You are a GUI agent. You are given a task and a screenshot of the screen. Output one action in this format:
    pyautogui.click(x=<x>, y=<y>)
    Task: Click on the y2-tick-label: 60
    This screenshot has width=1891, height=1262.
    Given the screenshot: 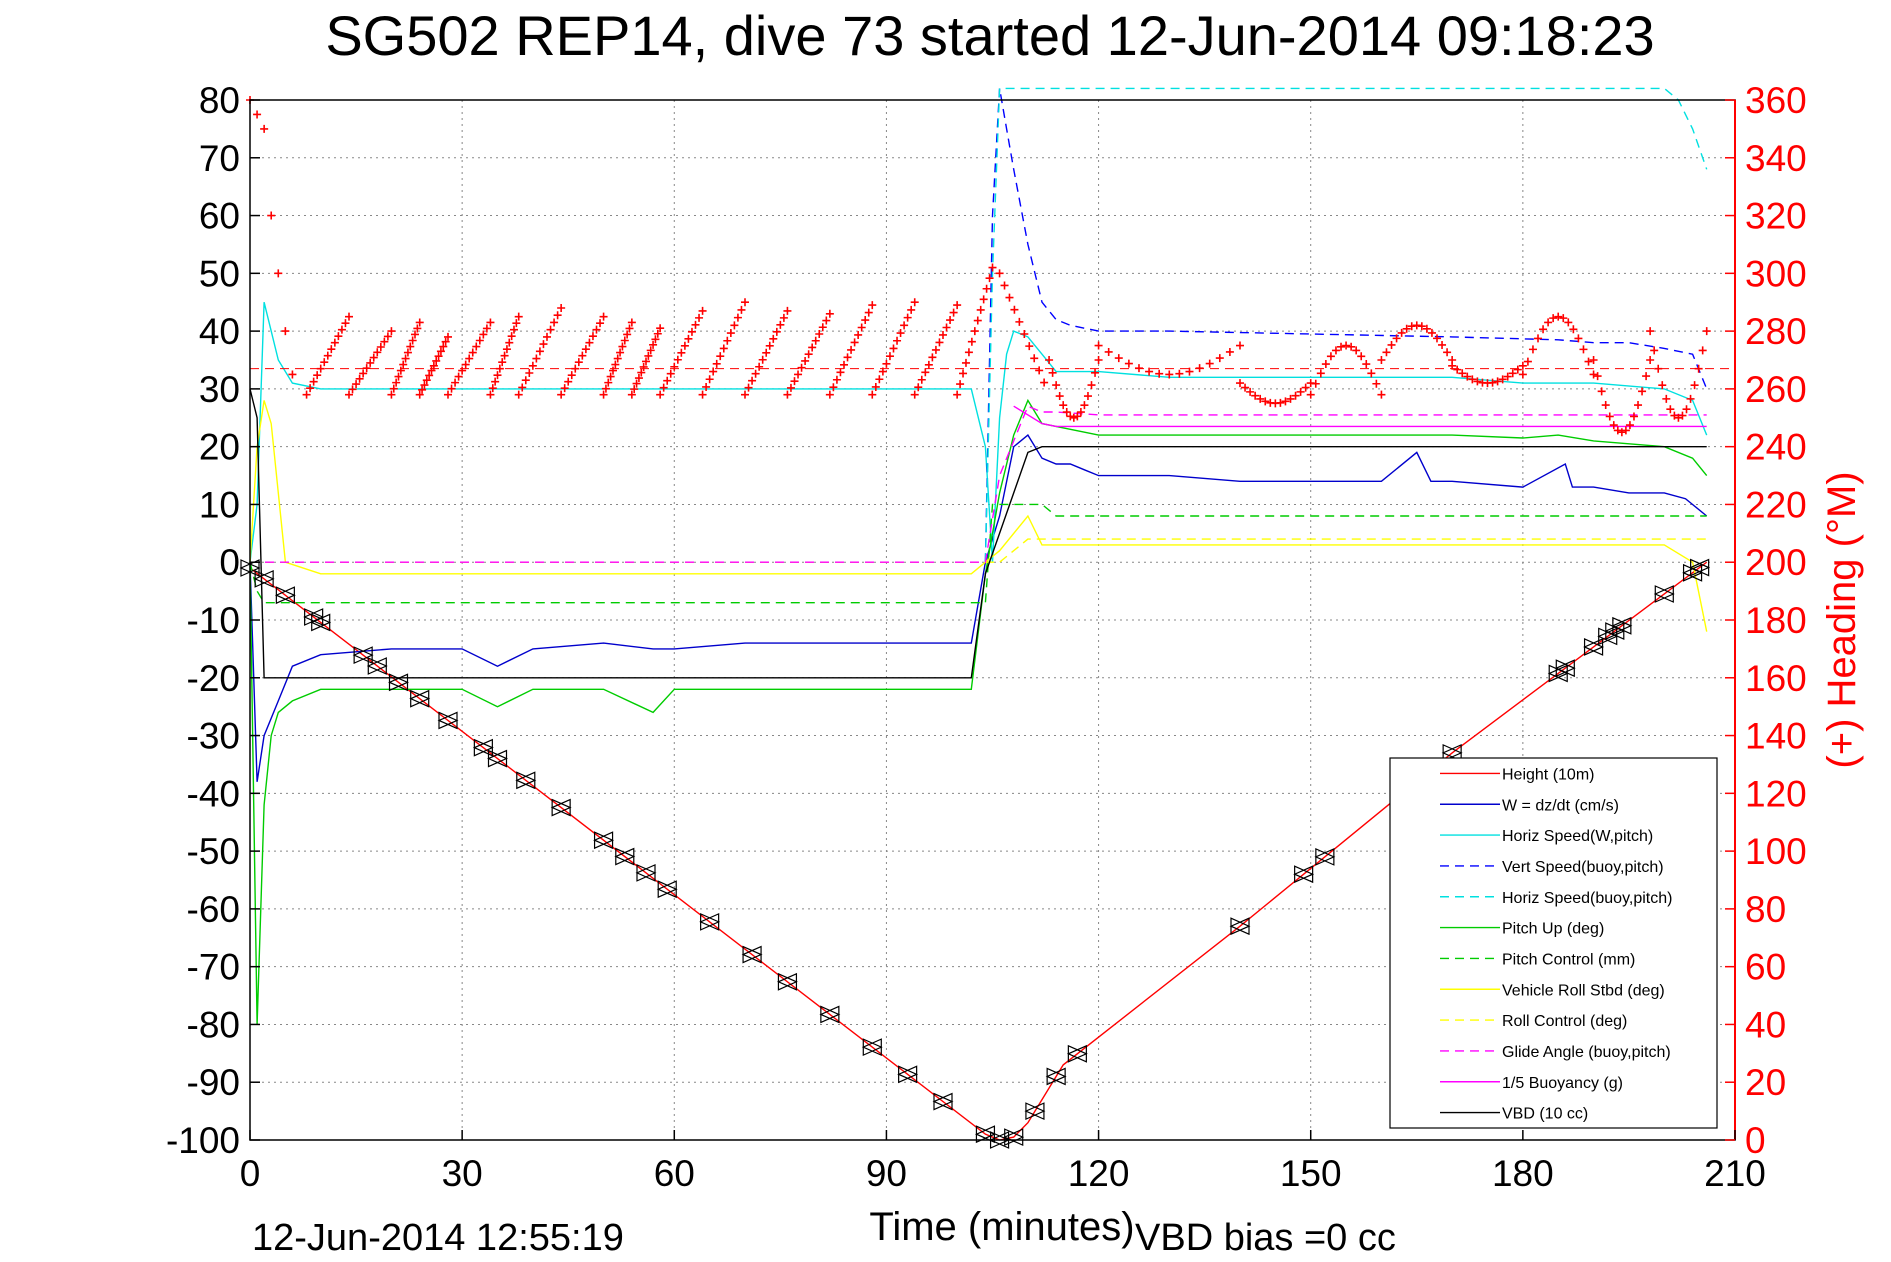 What is the action you would take?
    pyautogui.click(x=1765, y=967)
    